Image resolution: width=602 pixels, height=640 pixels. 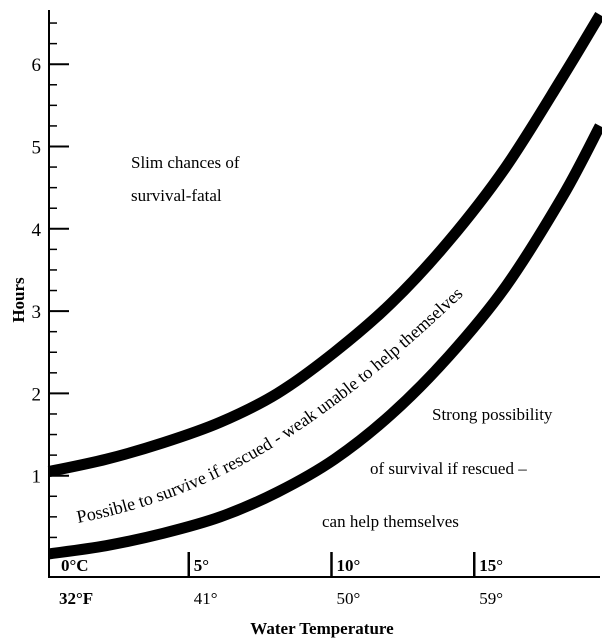 What do you see at coordinates (348, 565) in the screenshot?
I see `x-tick-label-celsius: 10°` at bounding box center [348, 565].